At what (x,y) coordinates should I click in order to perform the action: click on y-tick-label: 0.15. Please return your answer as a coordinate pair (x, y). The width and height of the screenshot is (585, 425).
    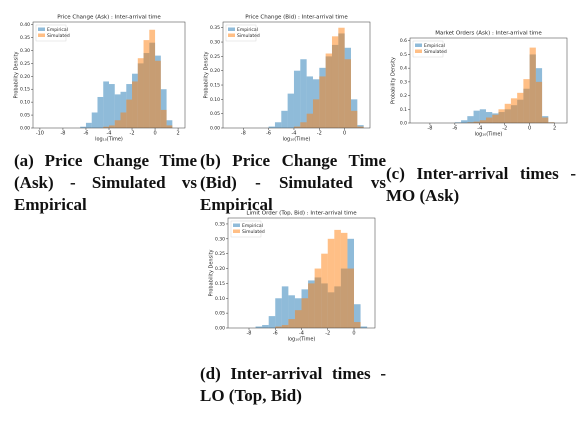
    Looking at the image, I should click on (220, 284).